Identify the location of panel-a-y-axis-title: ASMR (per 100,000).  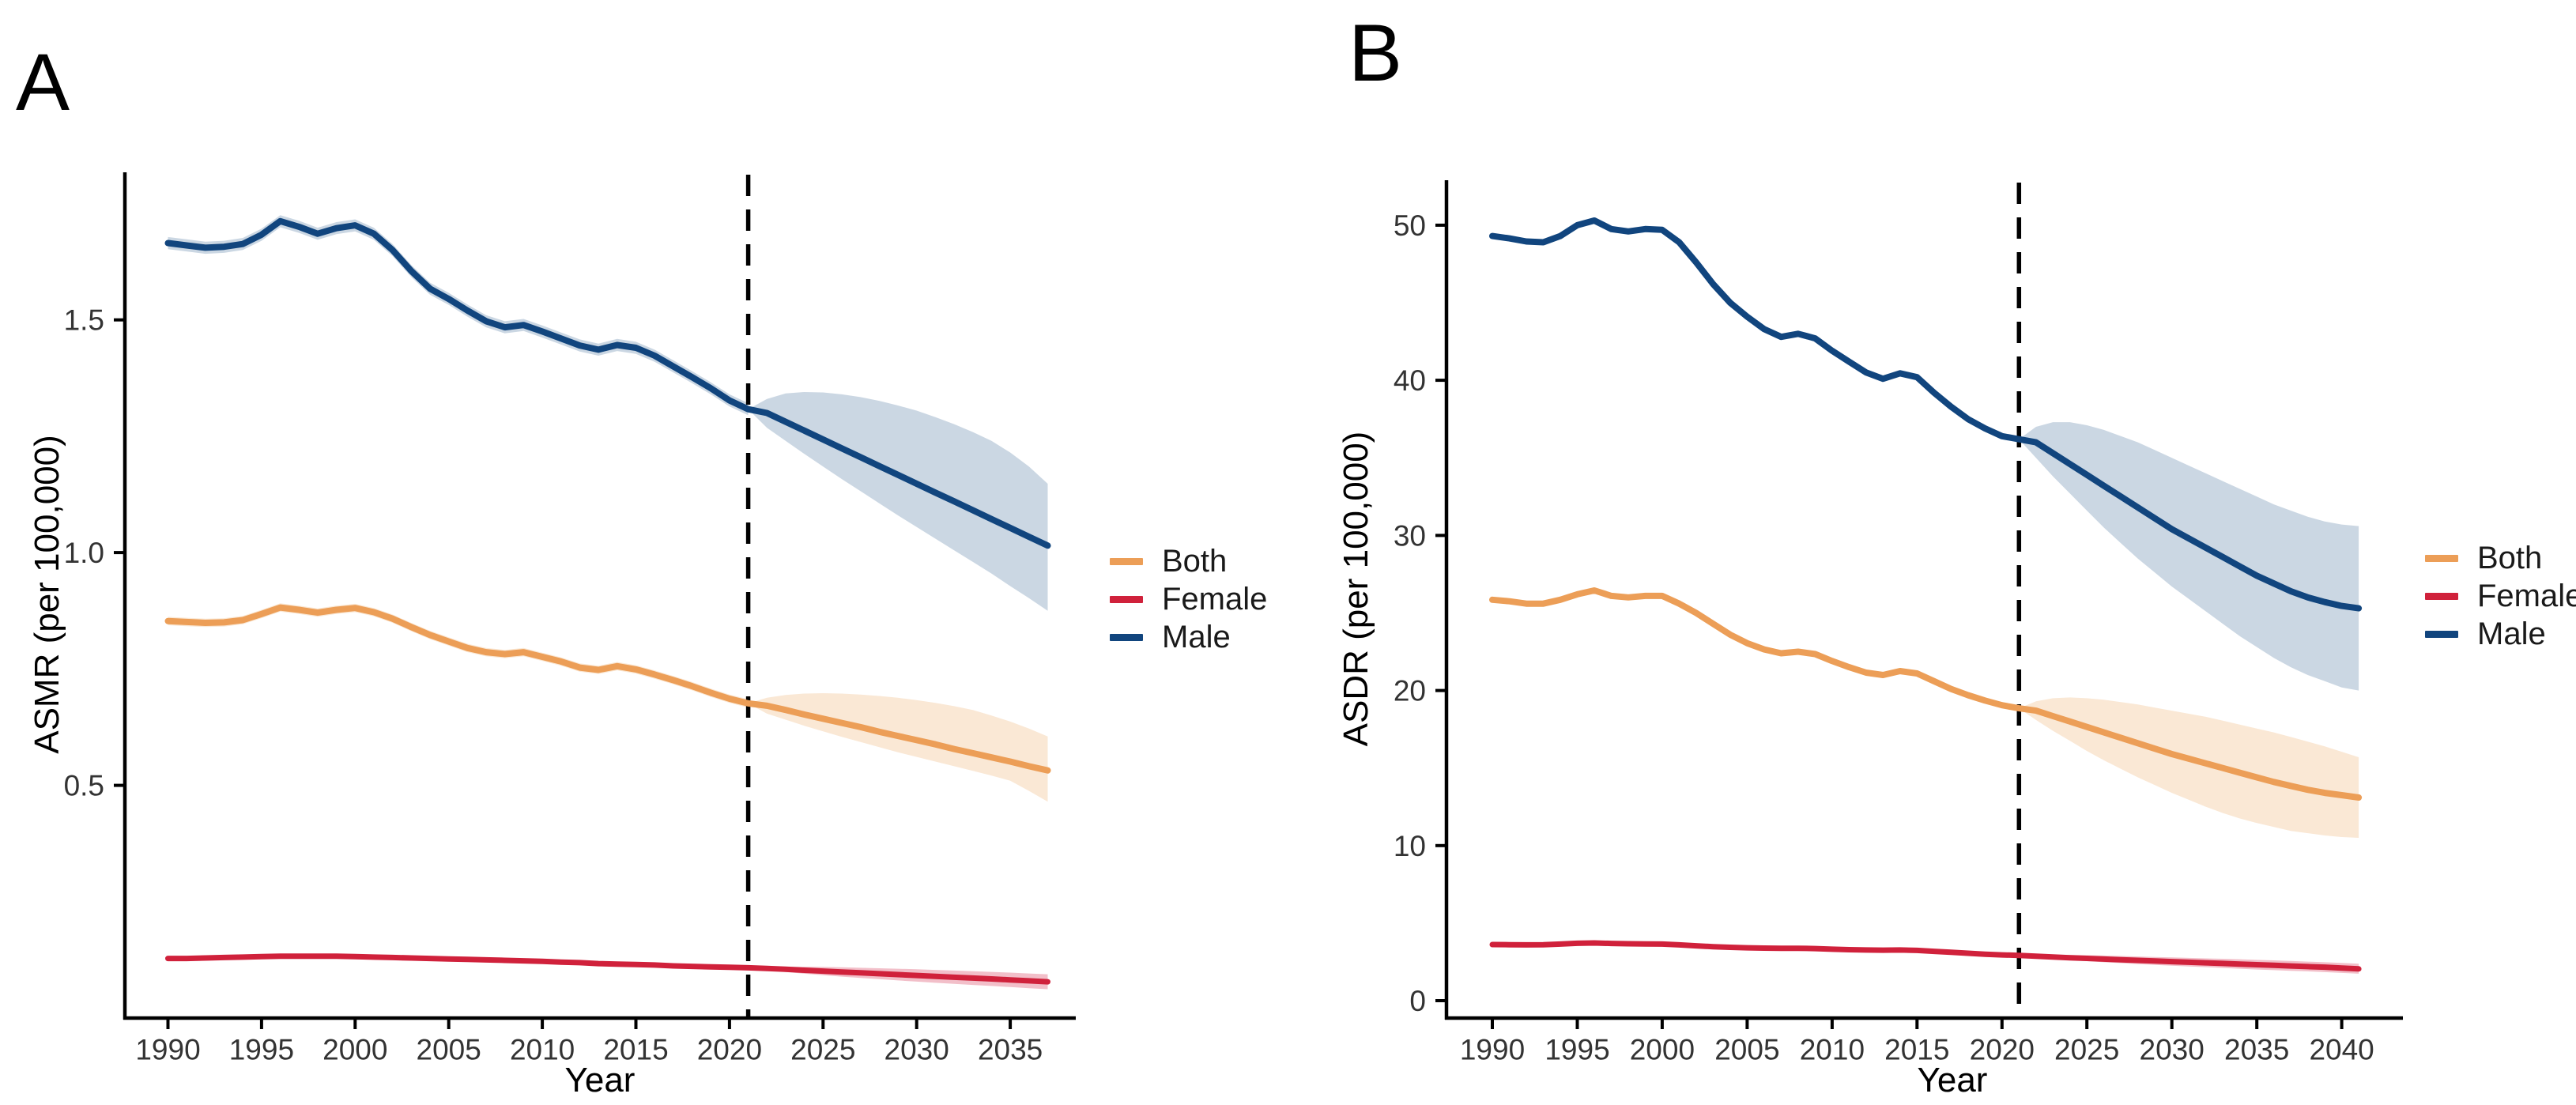
(47, 594).